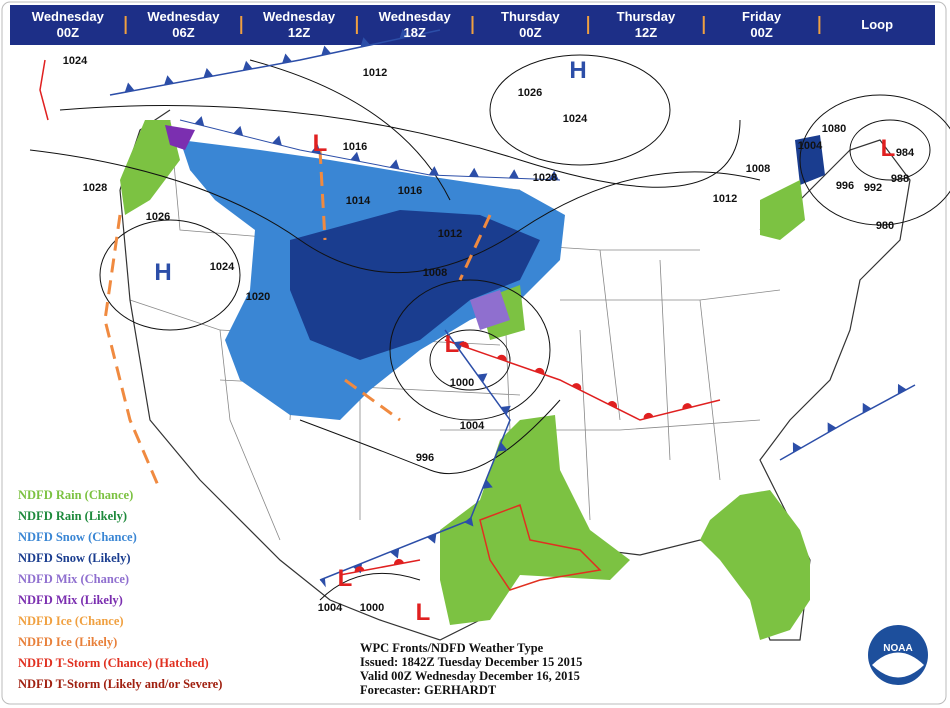 The width and height of the screenshot is (950, 708). What do you see at coordinates (71, 621) in the screenshot?
I see `legend-entry: NDFD Ice (Chance)` at bounding box center [71, 621].